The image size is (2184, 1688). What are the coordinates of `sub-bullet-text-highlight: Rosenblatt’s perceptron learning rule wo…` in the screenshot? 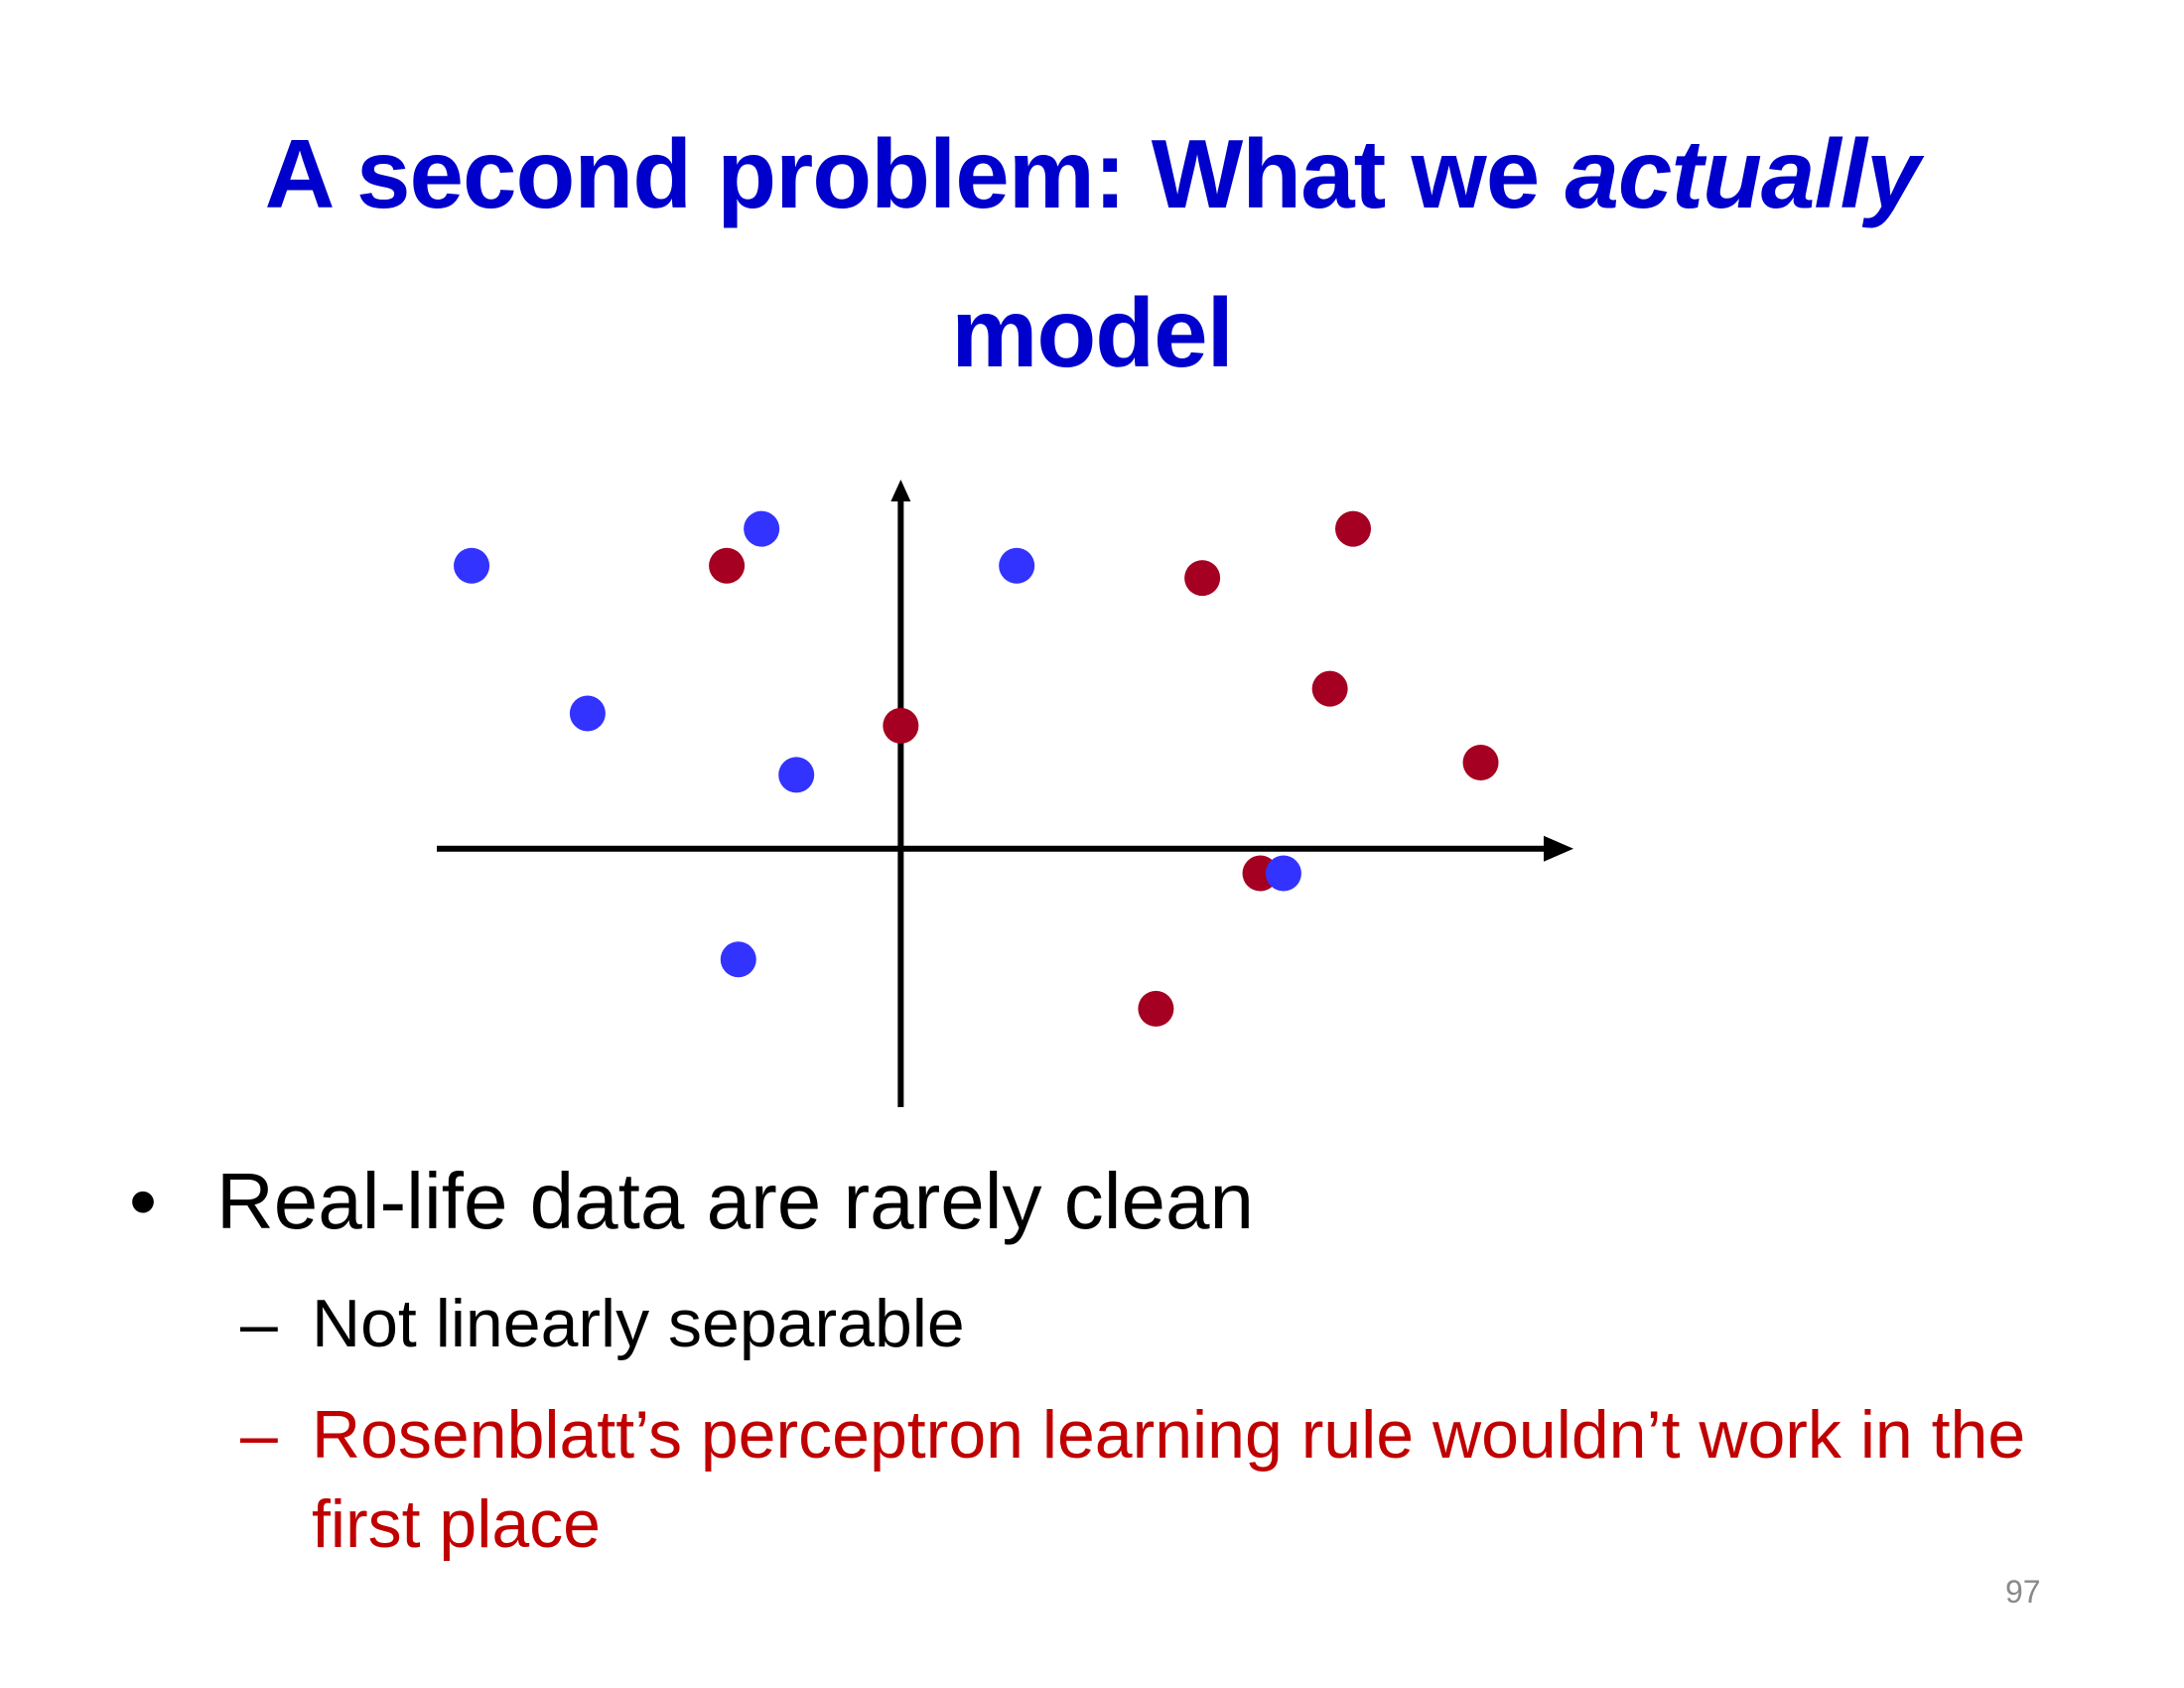 It's located at (1169, 1479).